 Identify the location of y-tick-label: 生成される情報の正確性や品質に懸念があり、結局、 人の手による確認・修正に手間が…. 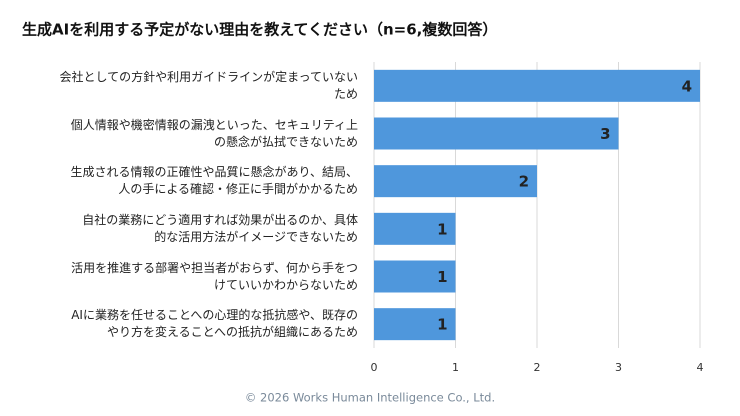
(214, 181).